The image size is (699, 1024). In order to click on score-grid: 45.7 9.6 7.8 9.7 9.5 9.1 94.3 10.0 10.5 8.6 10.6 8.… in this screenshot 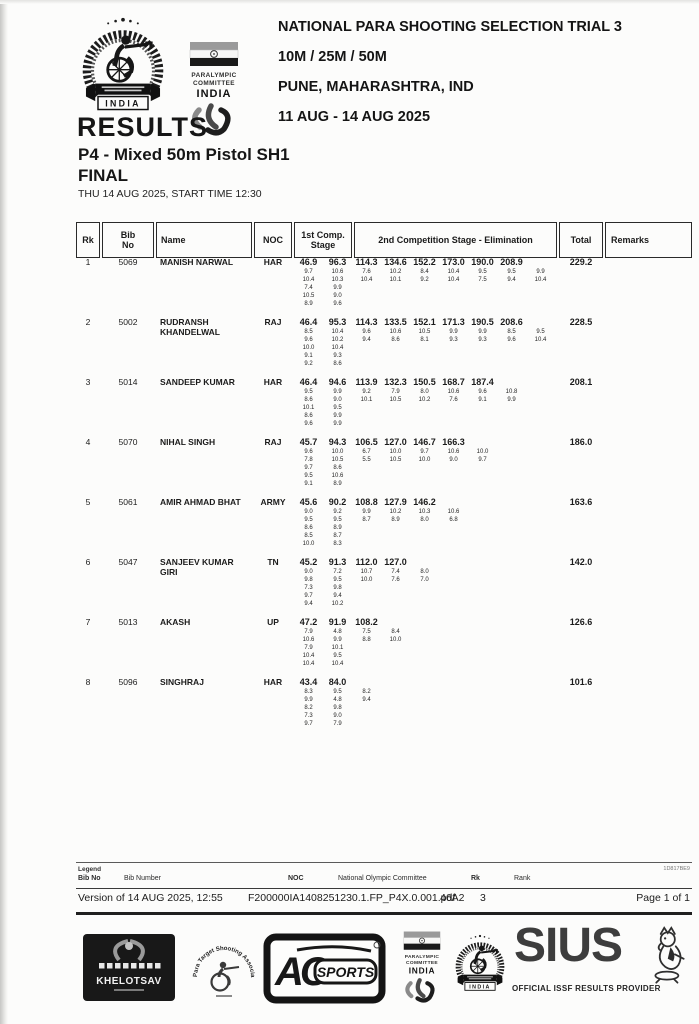, I will do `click(424, 467)`.